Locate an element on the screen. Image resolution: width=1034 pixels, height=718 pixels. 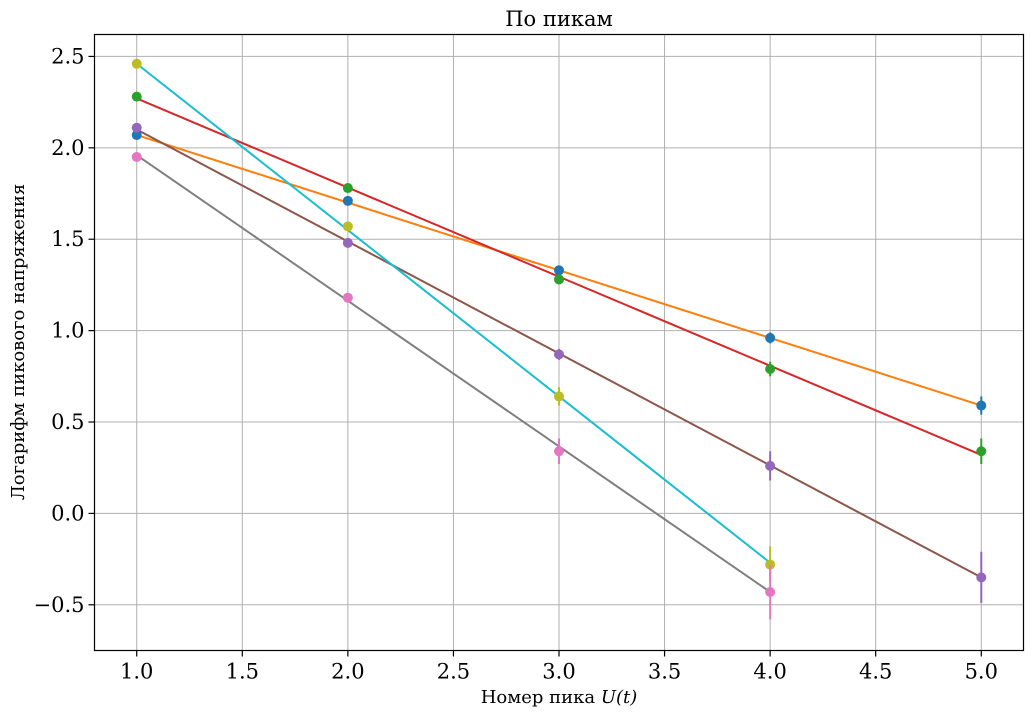
y-axis-title: Логарифм пикового напряжения is located at coordinates (18, 342).